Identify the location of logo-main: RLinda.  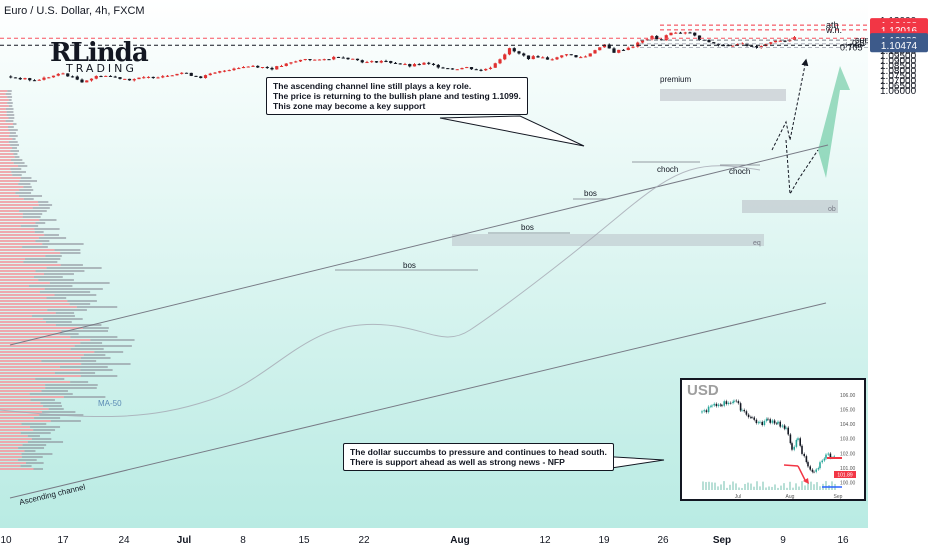
(99, 53).